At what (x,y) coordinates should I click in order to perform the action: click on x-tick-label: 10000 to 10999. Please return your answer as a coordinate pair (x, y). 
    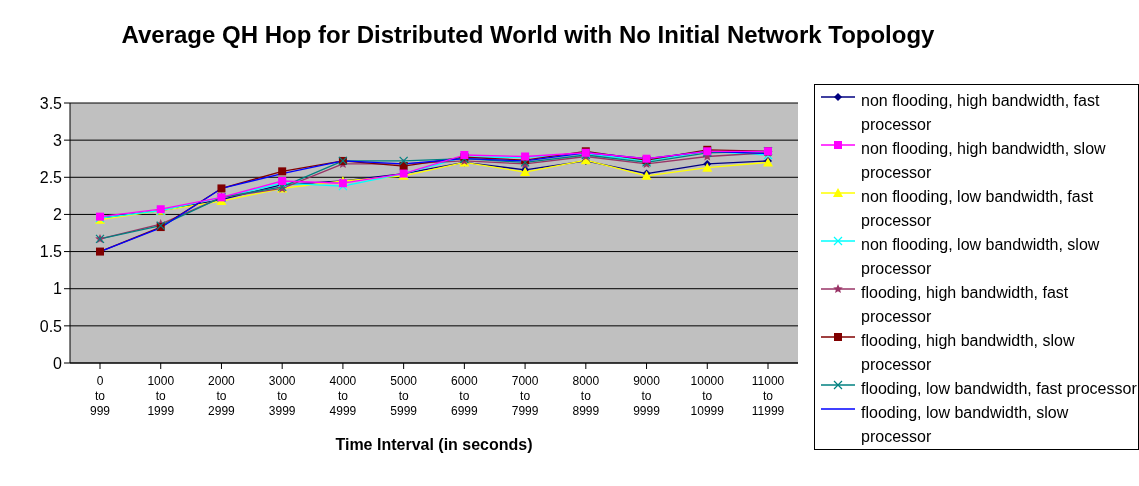
    Looking at the image, I should click on (707, 396).